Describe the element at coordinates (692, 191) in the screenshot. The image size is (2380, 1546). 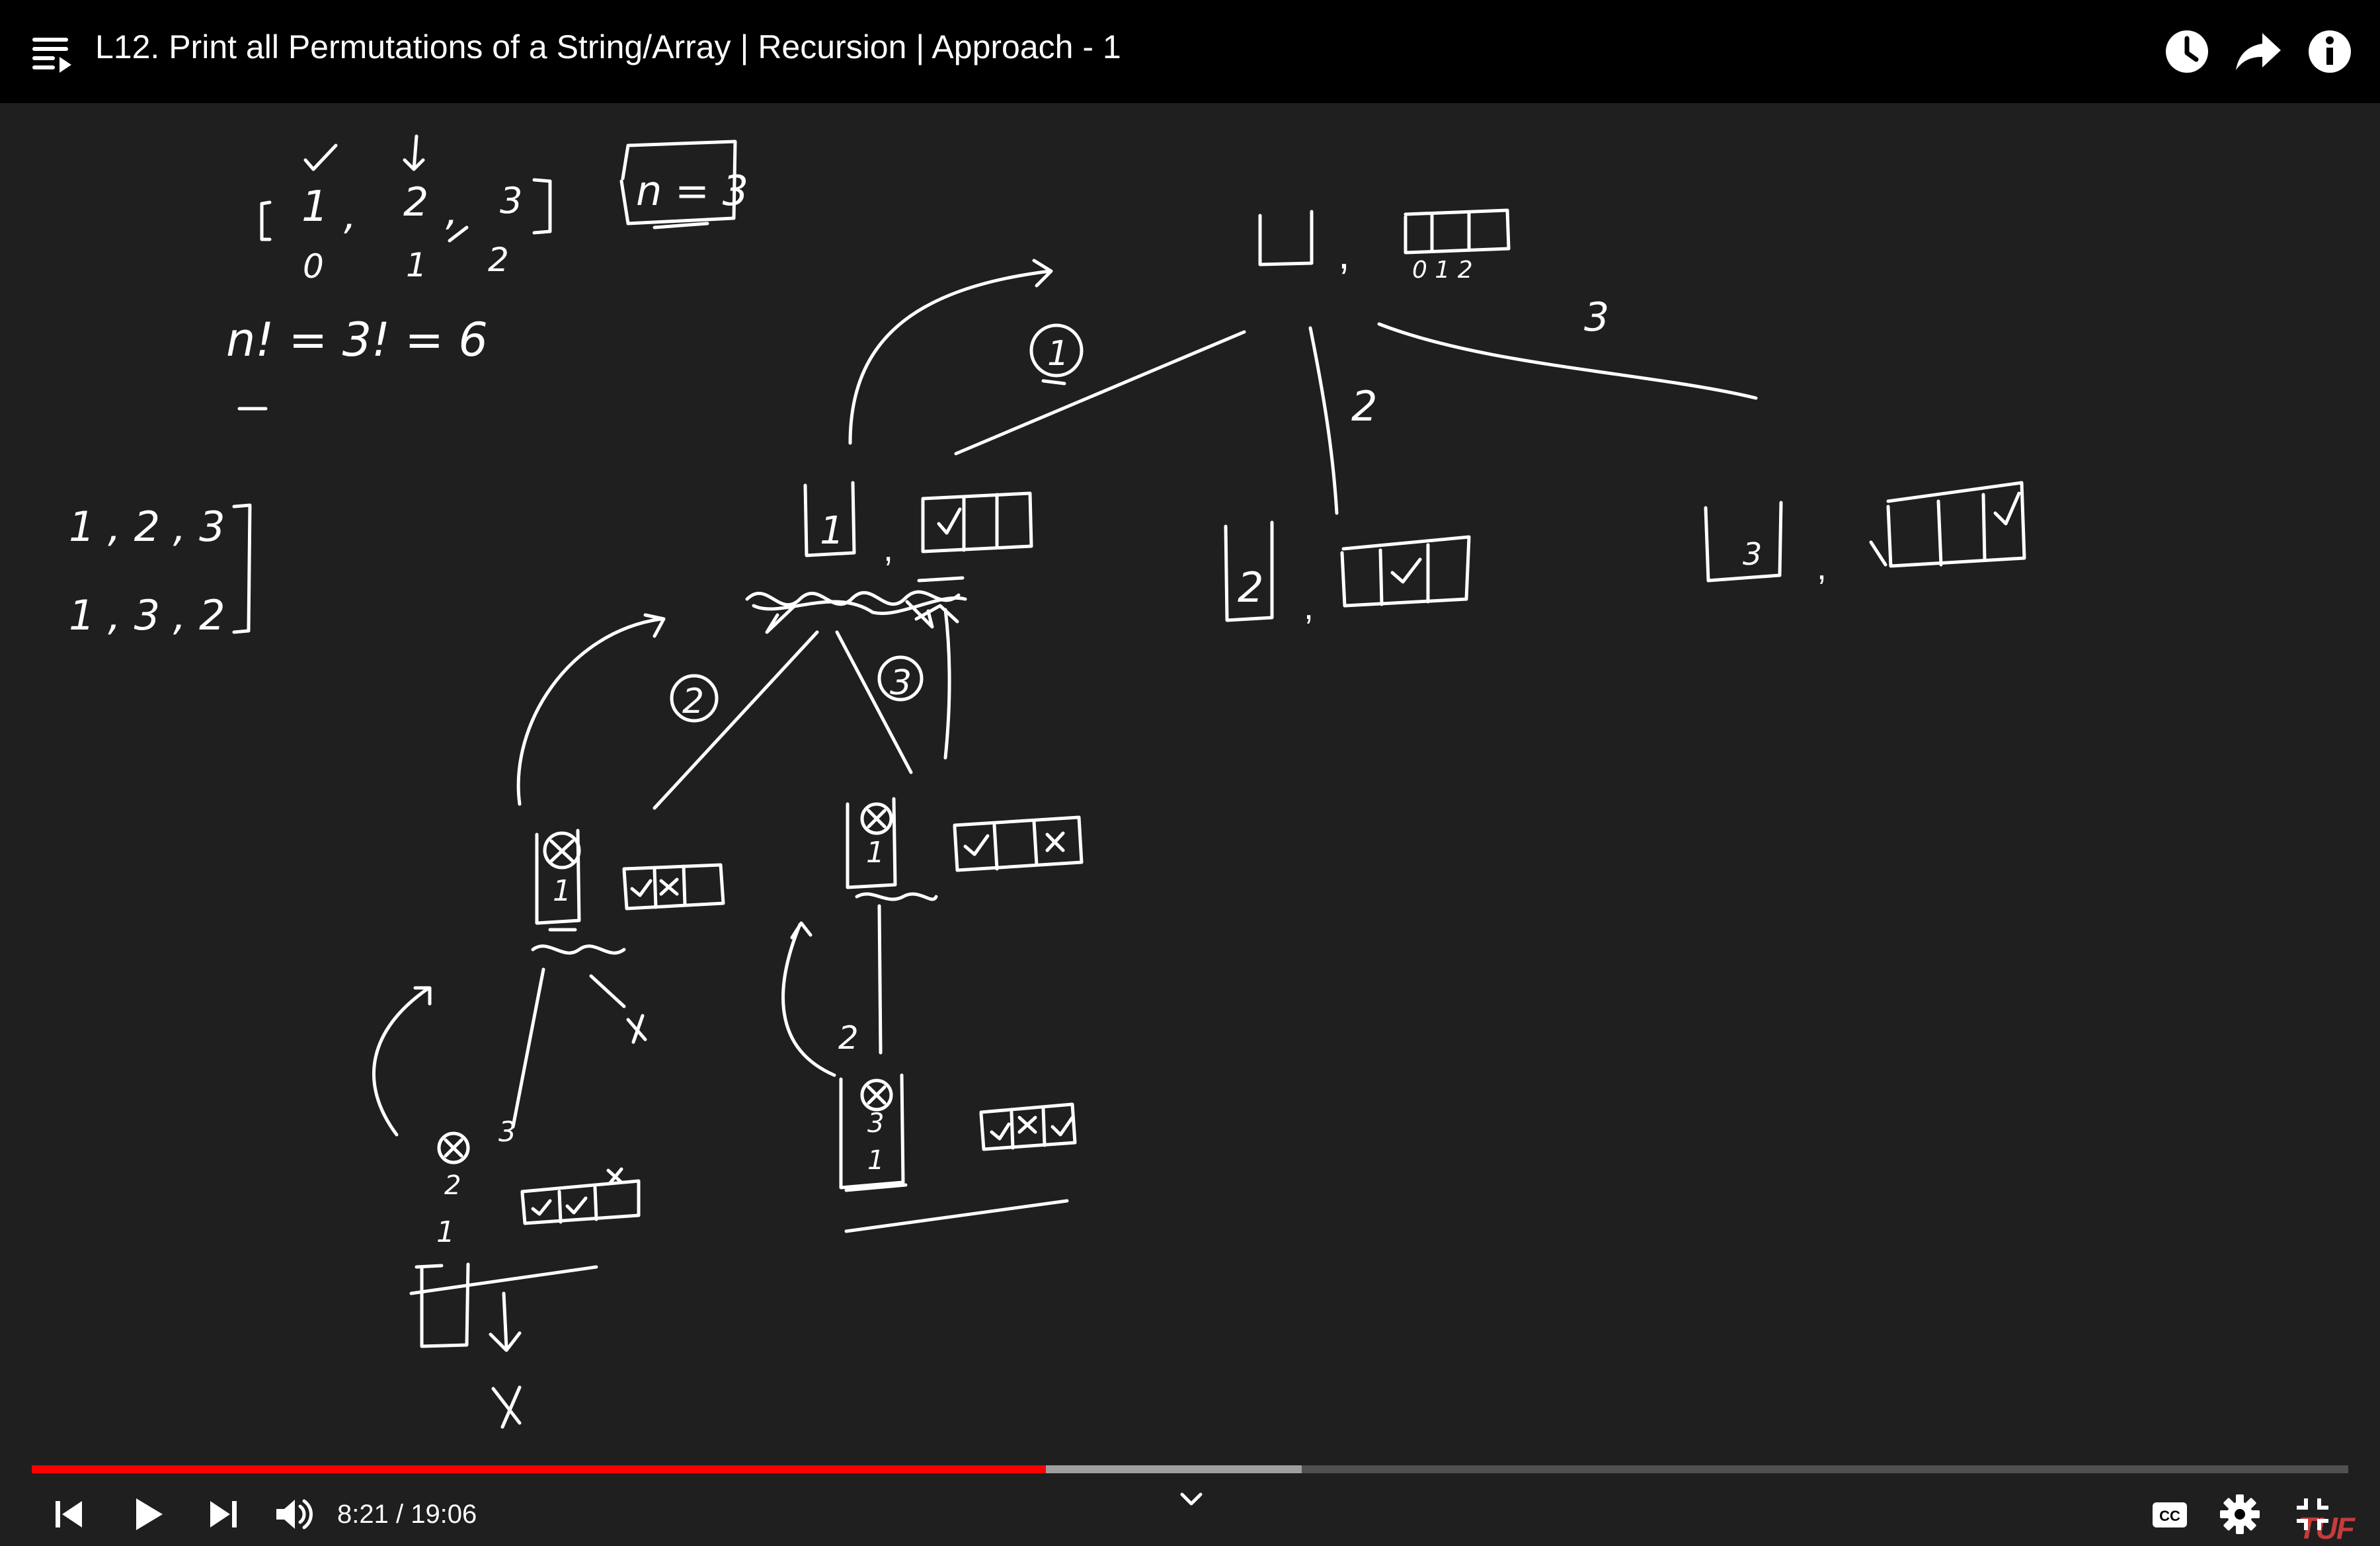
I see `n-label: n = 3` at that location.